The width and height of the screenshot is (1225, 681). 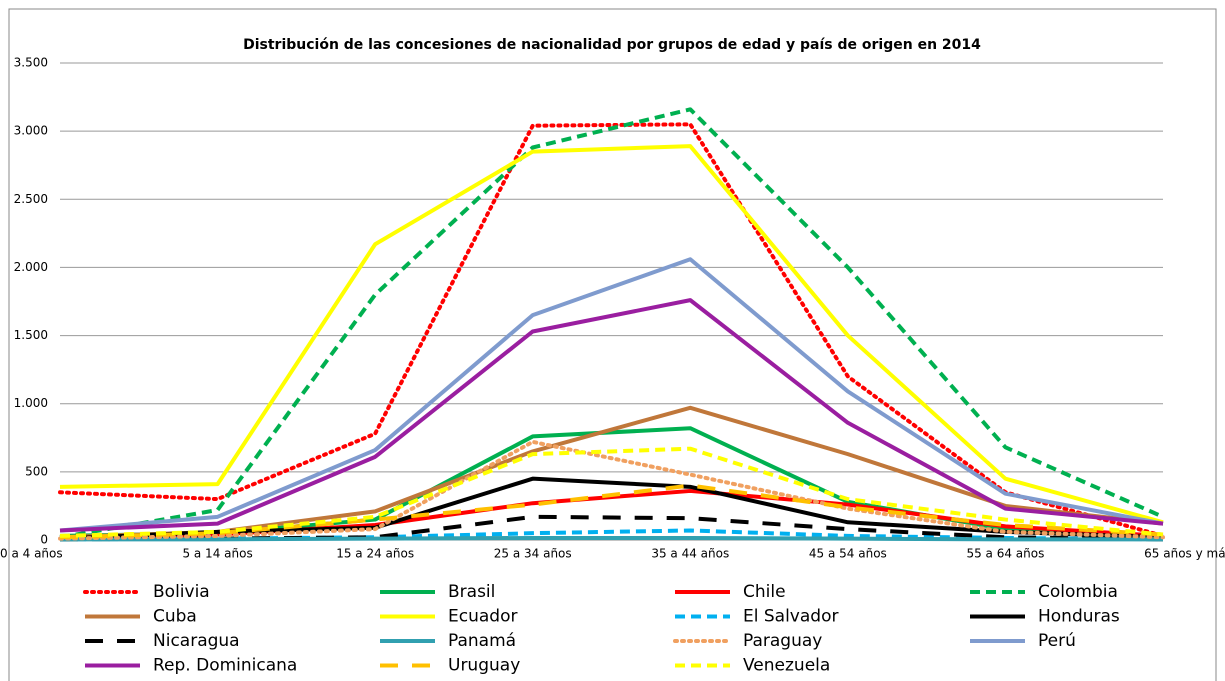 I want to click on y-tick-label: 2.000, so click(x=31, y=267).